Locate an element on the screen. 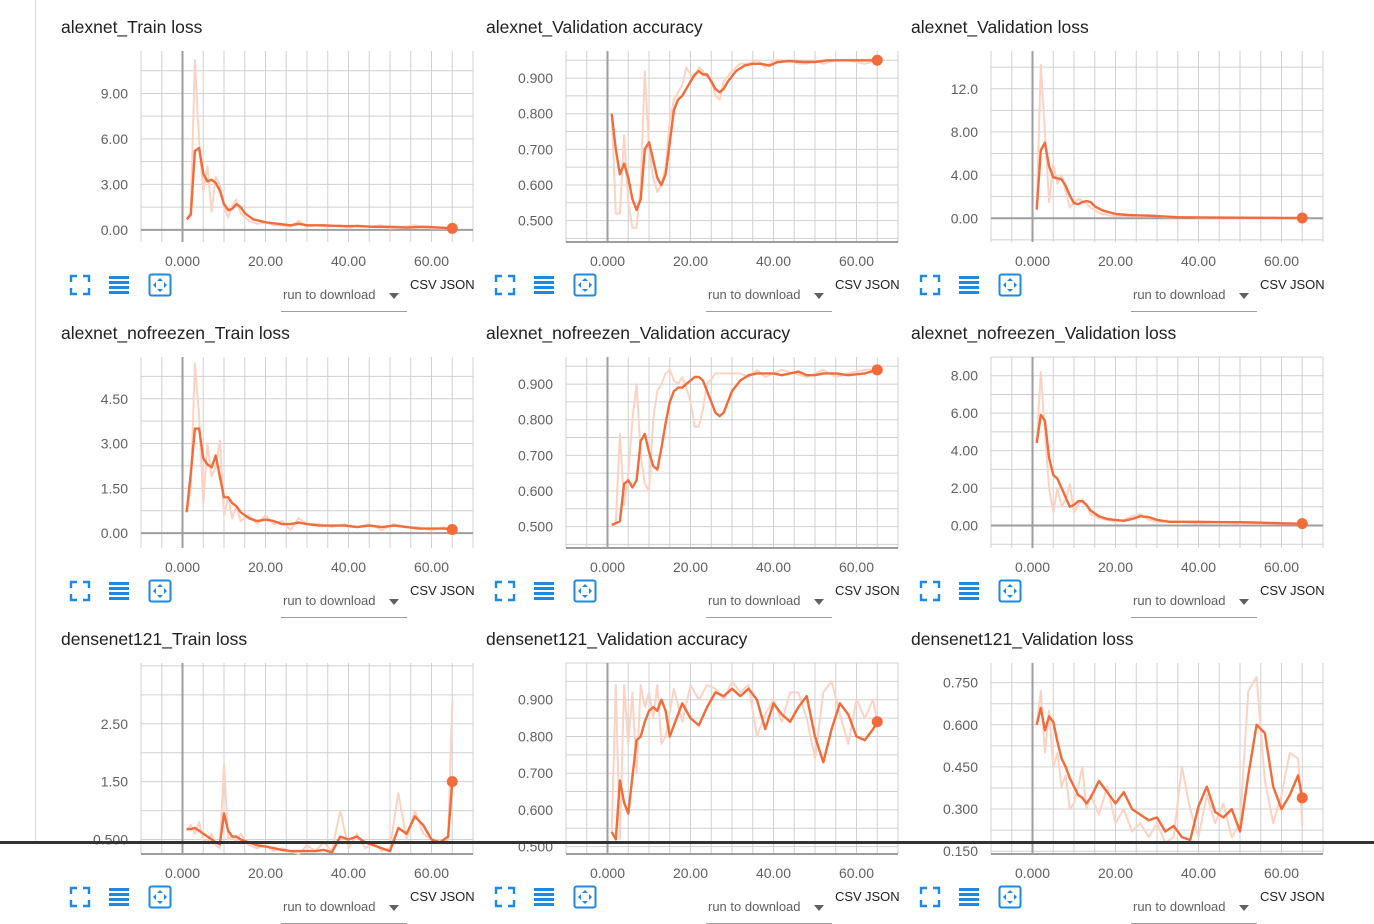  line-chart: 0.000 20.00 40.00 60.00 0.00 4.00 8.00 12.0 is located at coordinates (1123, 153).